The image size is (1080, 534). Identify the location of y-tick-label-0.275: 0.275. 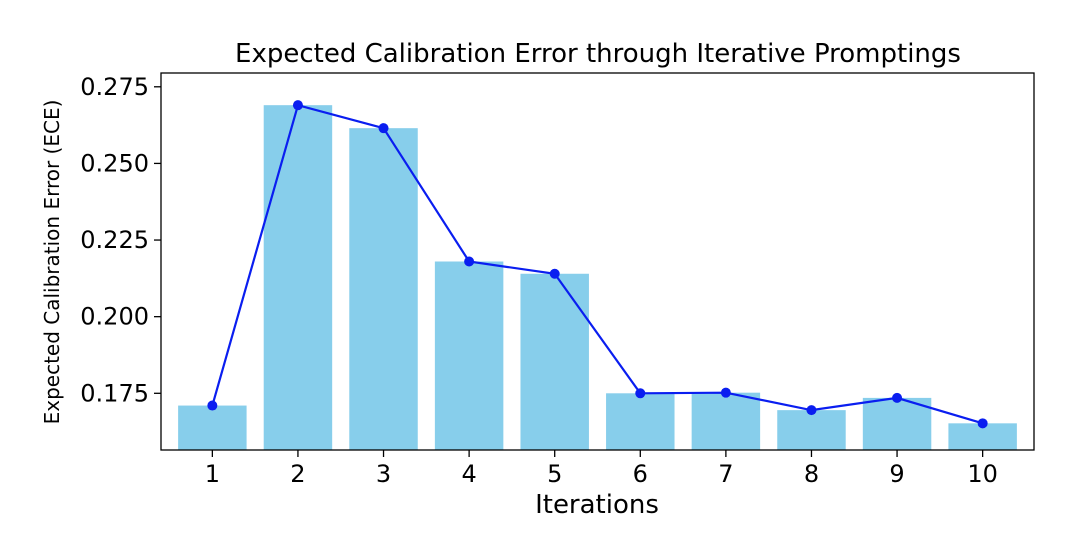
(114, 87).